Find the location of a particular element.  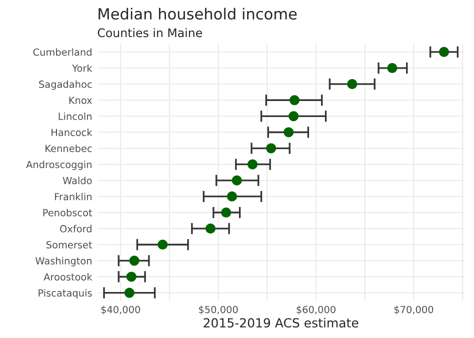

y-tick-label: Knox is located at coordinates (80, 100).